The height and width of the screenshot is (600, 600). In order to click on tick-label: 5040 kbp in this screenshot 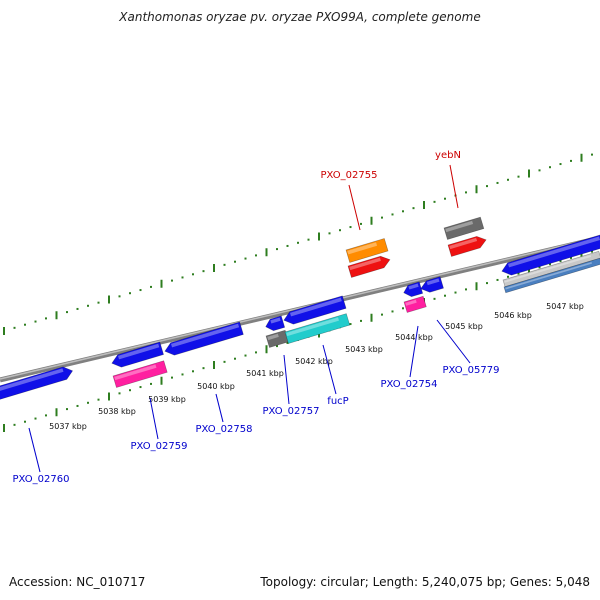, I will do `click(216, 386)`.